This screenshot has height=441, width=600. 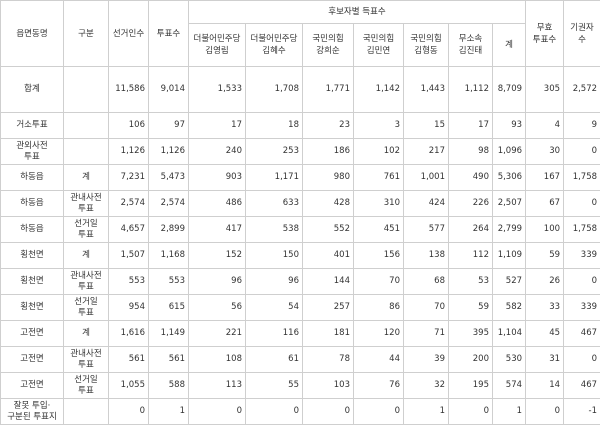 I want to click on table-cell: 156, so click(x=378, y=255).